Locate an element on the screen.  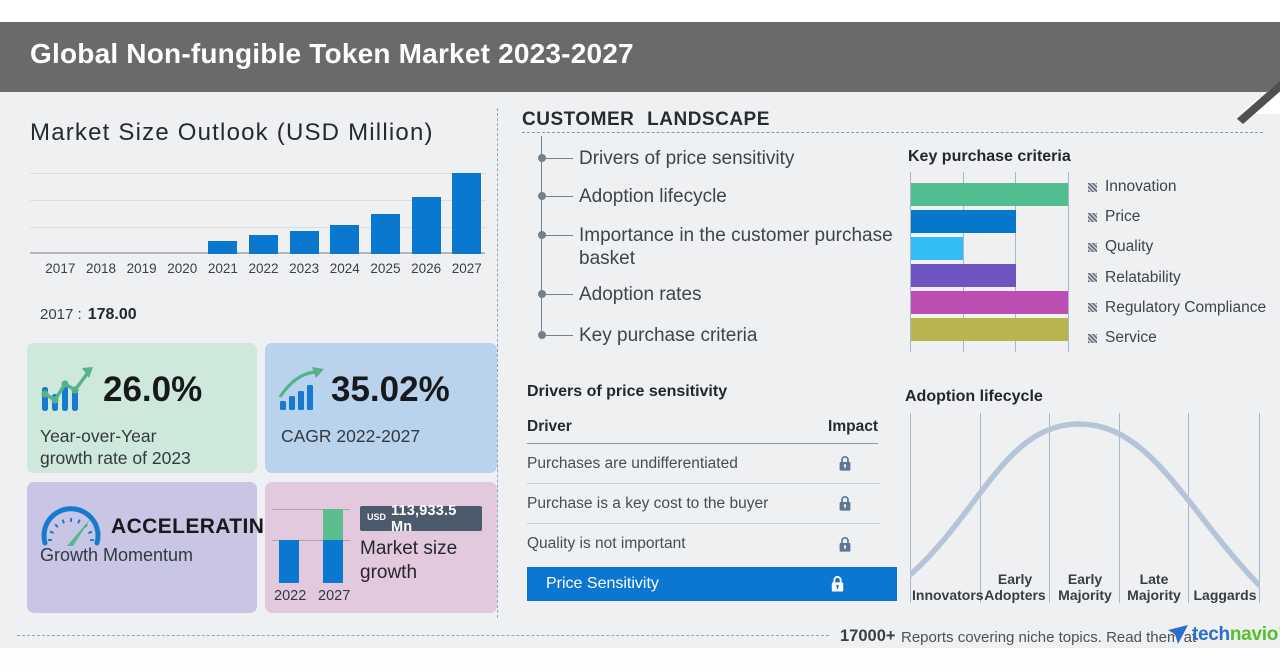
driver-row: Quality is not important is located at coordinates (703, 544).